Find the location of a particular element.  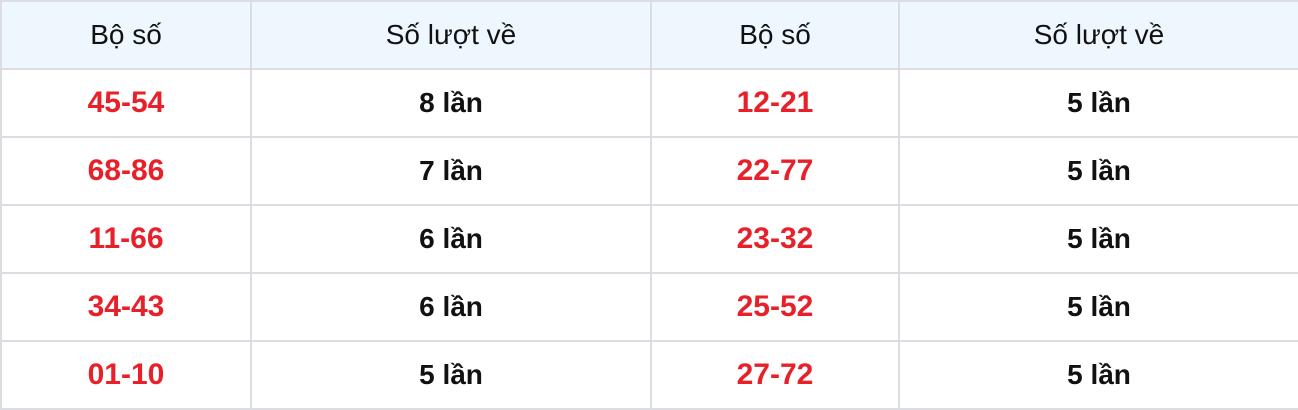

pair-cell: 01-10 is located at coordinates (126, 375).